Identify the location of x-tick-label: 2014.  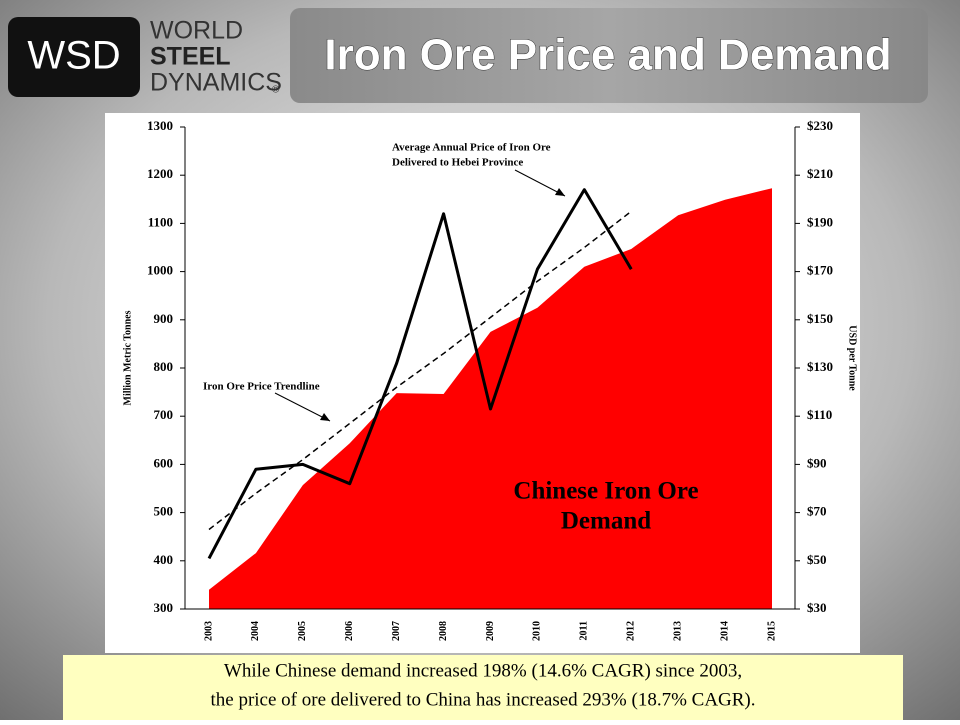
(724, 631).